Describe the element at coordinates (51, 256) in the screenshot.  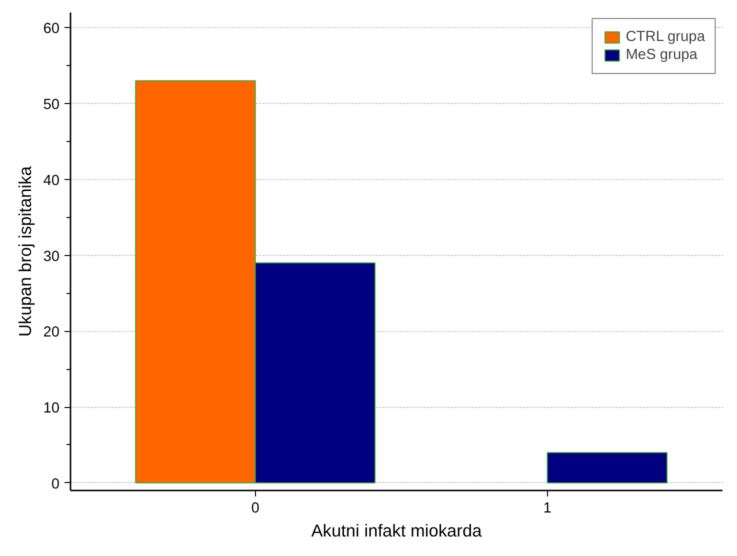
I see `y-tick-label: 30` at that location.